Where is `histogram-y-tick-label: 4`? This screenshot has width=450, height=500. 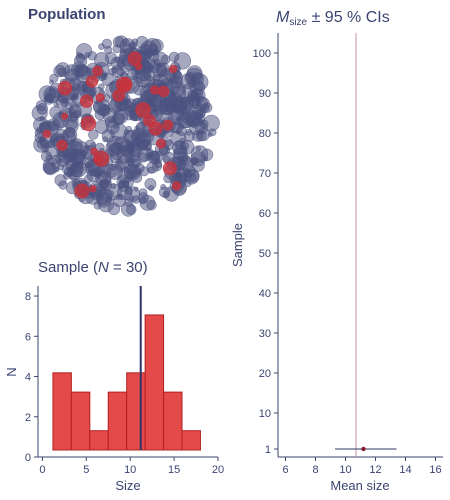 histogram-y-tick-label: 4 is located at coordinates (28, 378).